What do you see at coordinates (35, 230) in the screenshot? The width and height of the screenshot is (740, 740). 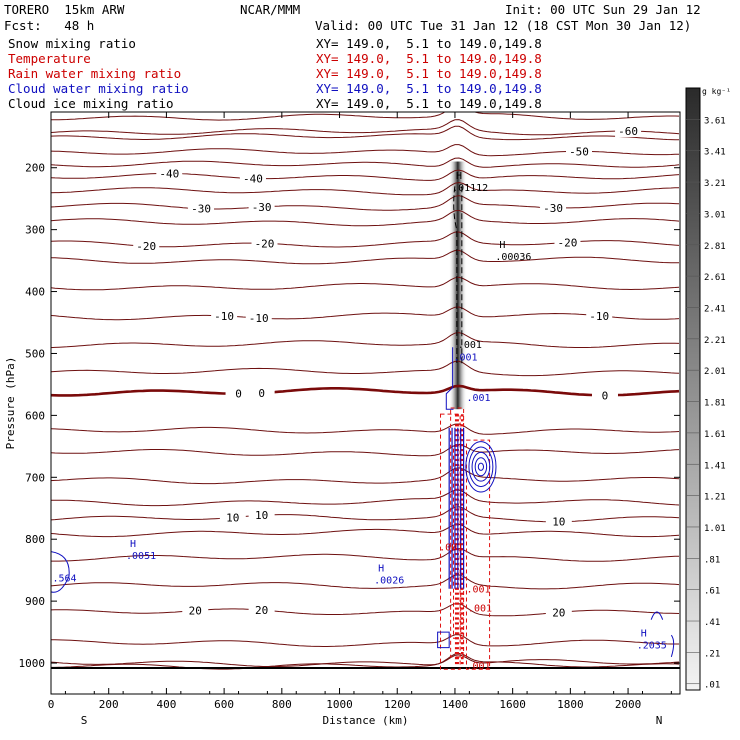 I see `y-tick-label: 300` at bounding box center [35, 230].